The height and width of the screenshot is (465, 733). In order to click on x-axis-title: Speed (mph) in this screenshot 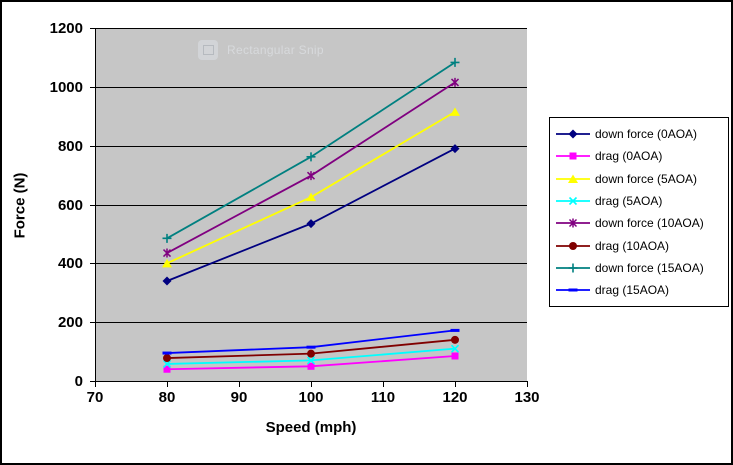, I will do `click(311, 427)`.